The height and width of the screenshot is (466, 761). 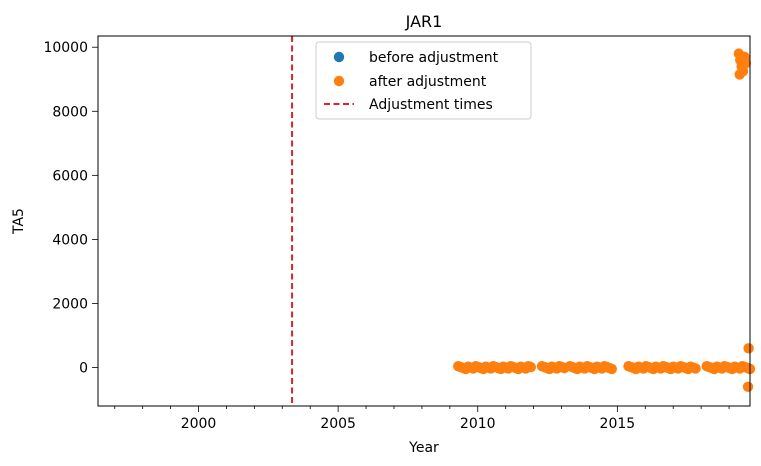 What do you see at coordinates (339, 81) in the screenshot?
I see `legend-marker-after-adjustment` at bounding box center [339, 81].